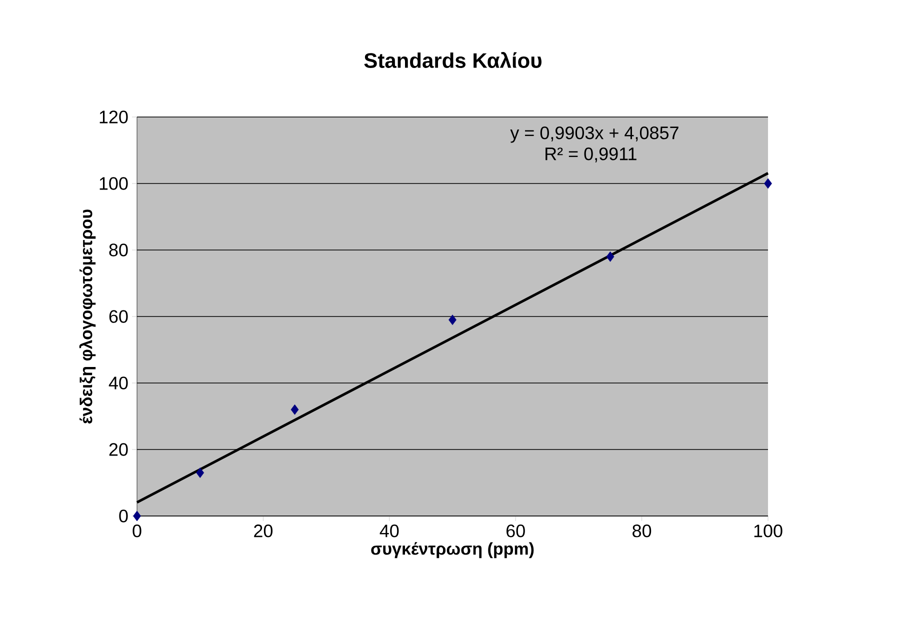 This screenshot has height=620, width=906. What do you see at coordinates (594, 134) in the screenshot?
I see `annotation: y = 0,9903x + 4,0857` at bounding box center [594, 134].